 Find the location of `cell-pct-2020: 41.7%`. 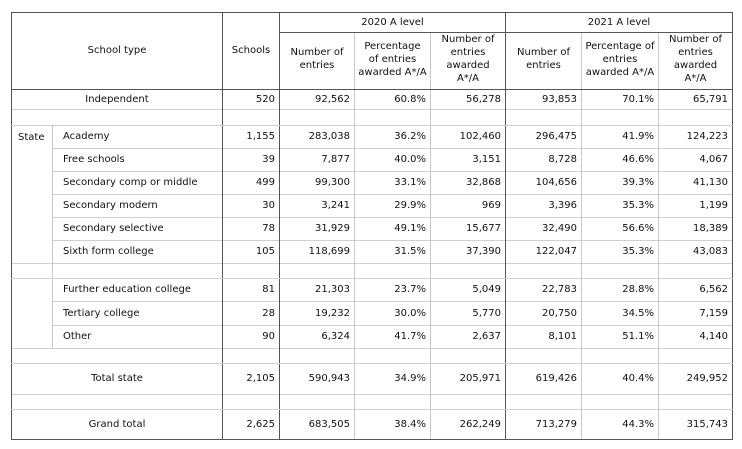

cell-pct-2020: 41.7% is located at coordinates (392, 336).